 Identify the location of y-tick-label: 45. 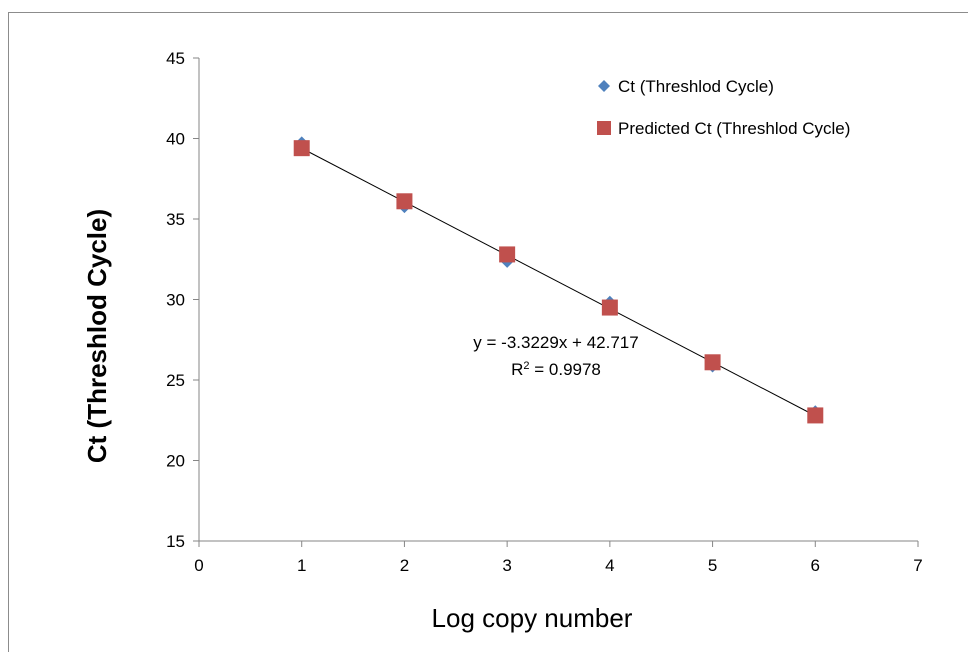
(175, 58).